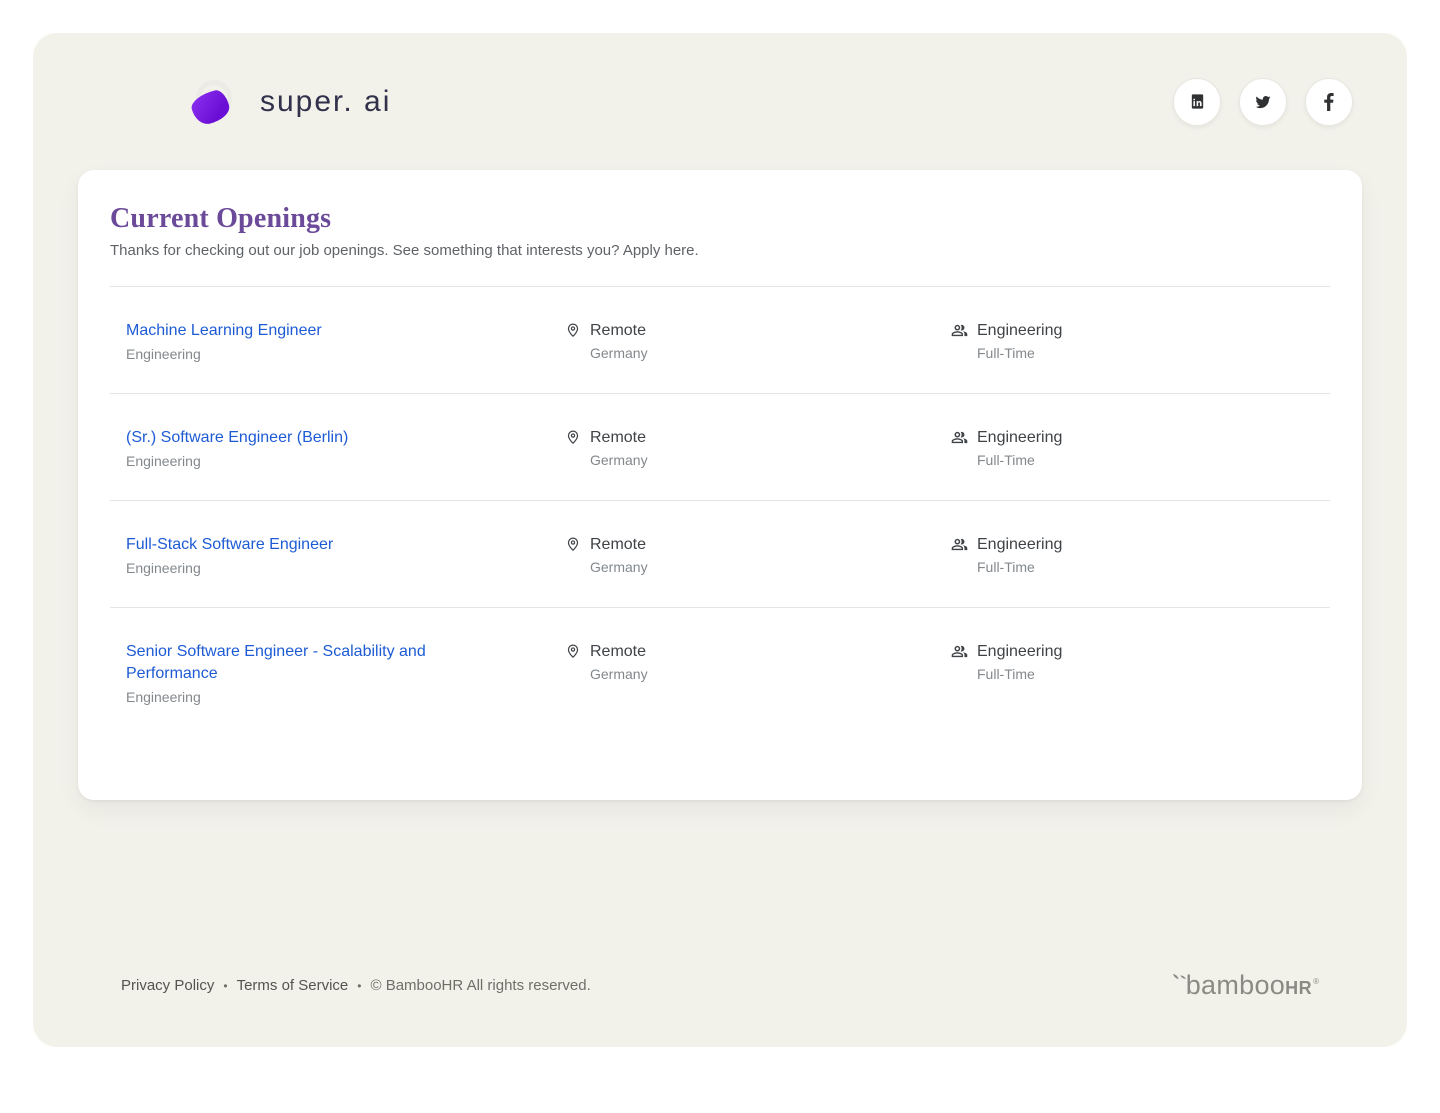  I want to click on job-title-cell: Full-Stack Software Engineer Engineering, so click(337, 556).